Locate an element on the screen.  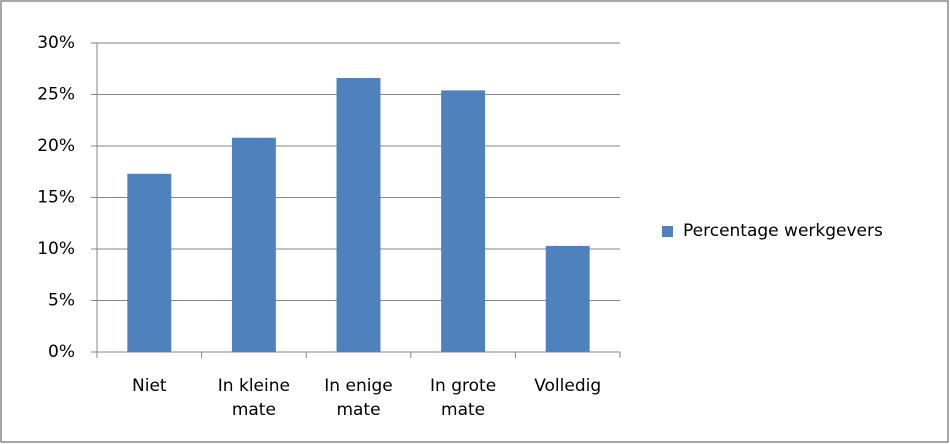
y-tick-label: 5% is located at coordinates (61, 301).